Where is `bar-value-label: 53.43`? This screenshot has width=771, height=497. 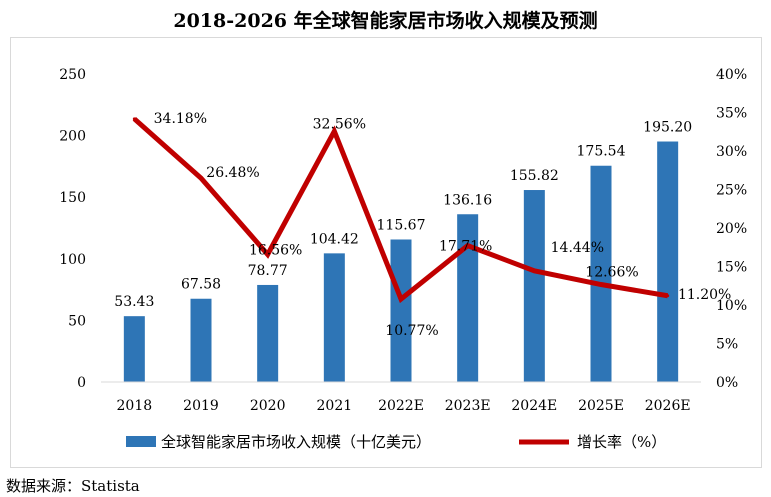
bar-value-label: 53.43 is located at coordinates (134, 302).